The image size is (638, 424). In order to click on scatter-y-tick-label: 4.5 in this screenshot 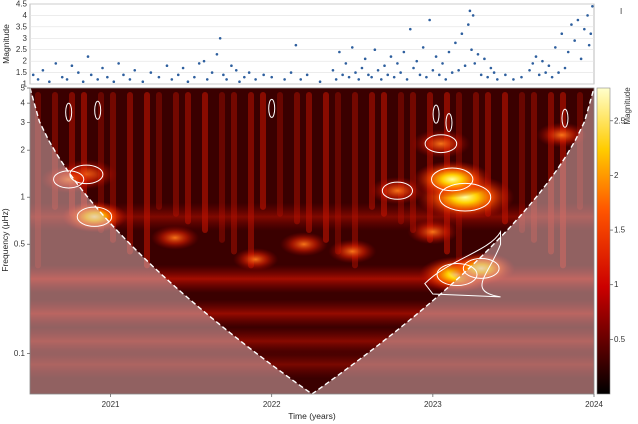, I will do `click(22, 4)`.